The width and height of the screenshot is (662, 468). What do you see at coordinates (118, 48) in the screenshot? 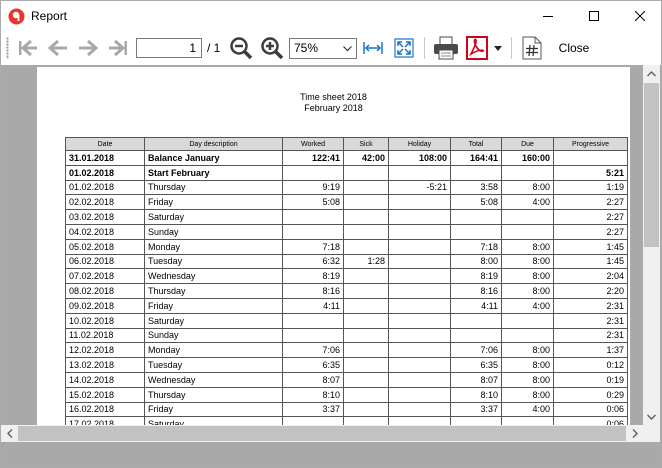
I see `last-page-button` at bounding box center [118, 48].